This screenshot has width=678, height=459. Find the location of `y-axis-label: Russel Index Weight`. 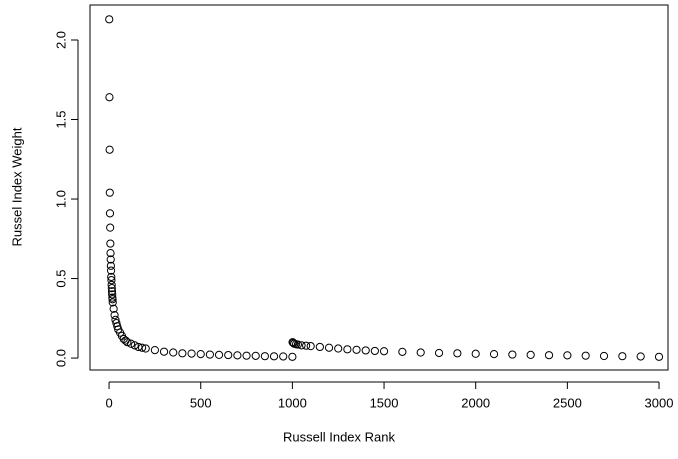

y-axis-label: Russel Index Weight is located at coordinates (16, 186).